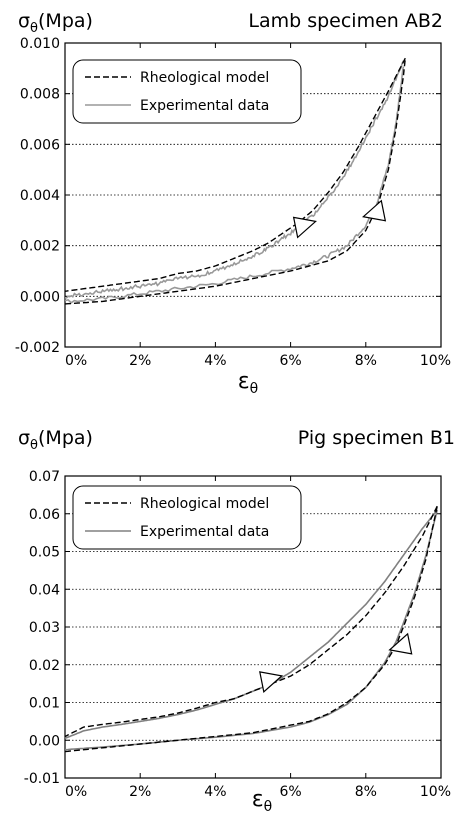  Describe the element at coordinates (44, 704) in the screenshot. I see `y-tick-label: 0.01` at that location.